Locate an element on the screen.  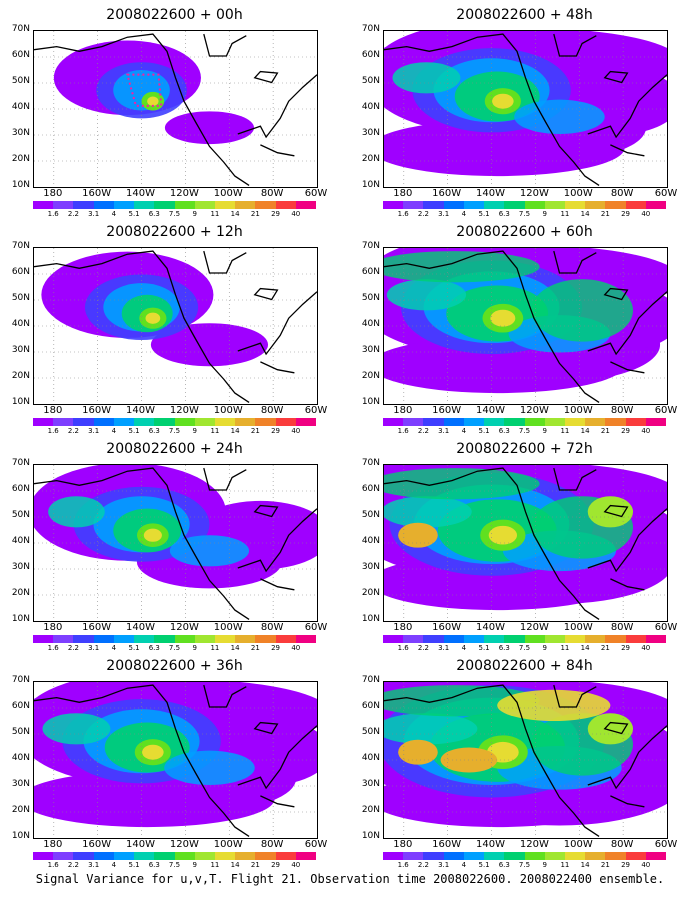
panel-title: 2008022600 + 12h is located at coordinates (174, 232).